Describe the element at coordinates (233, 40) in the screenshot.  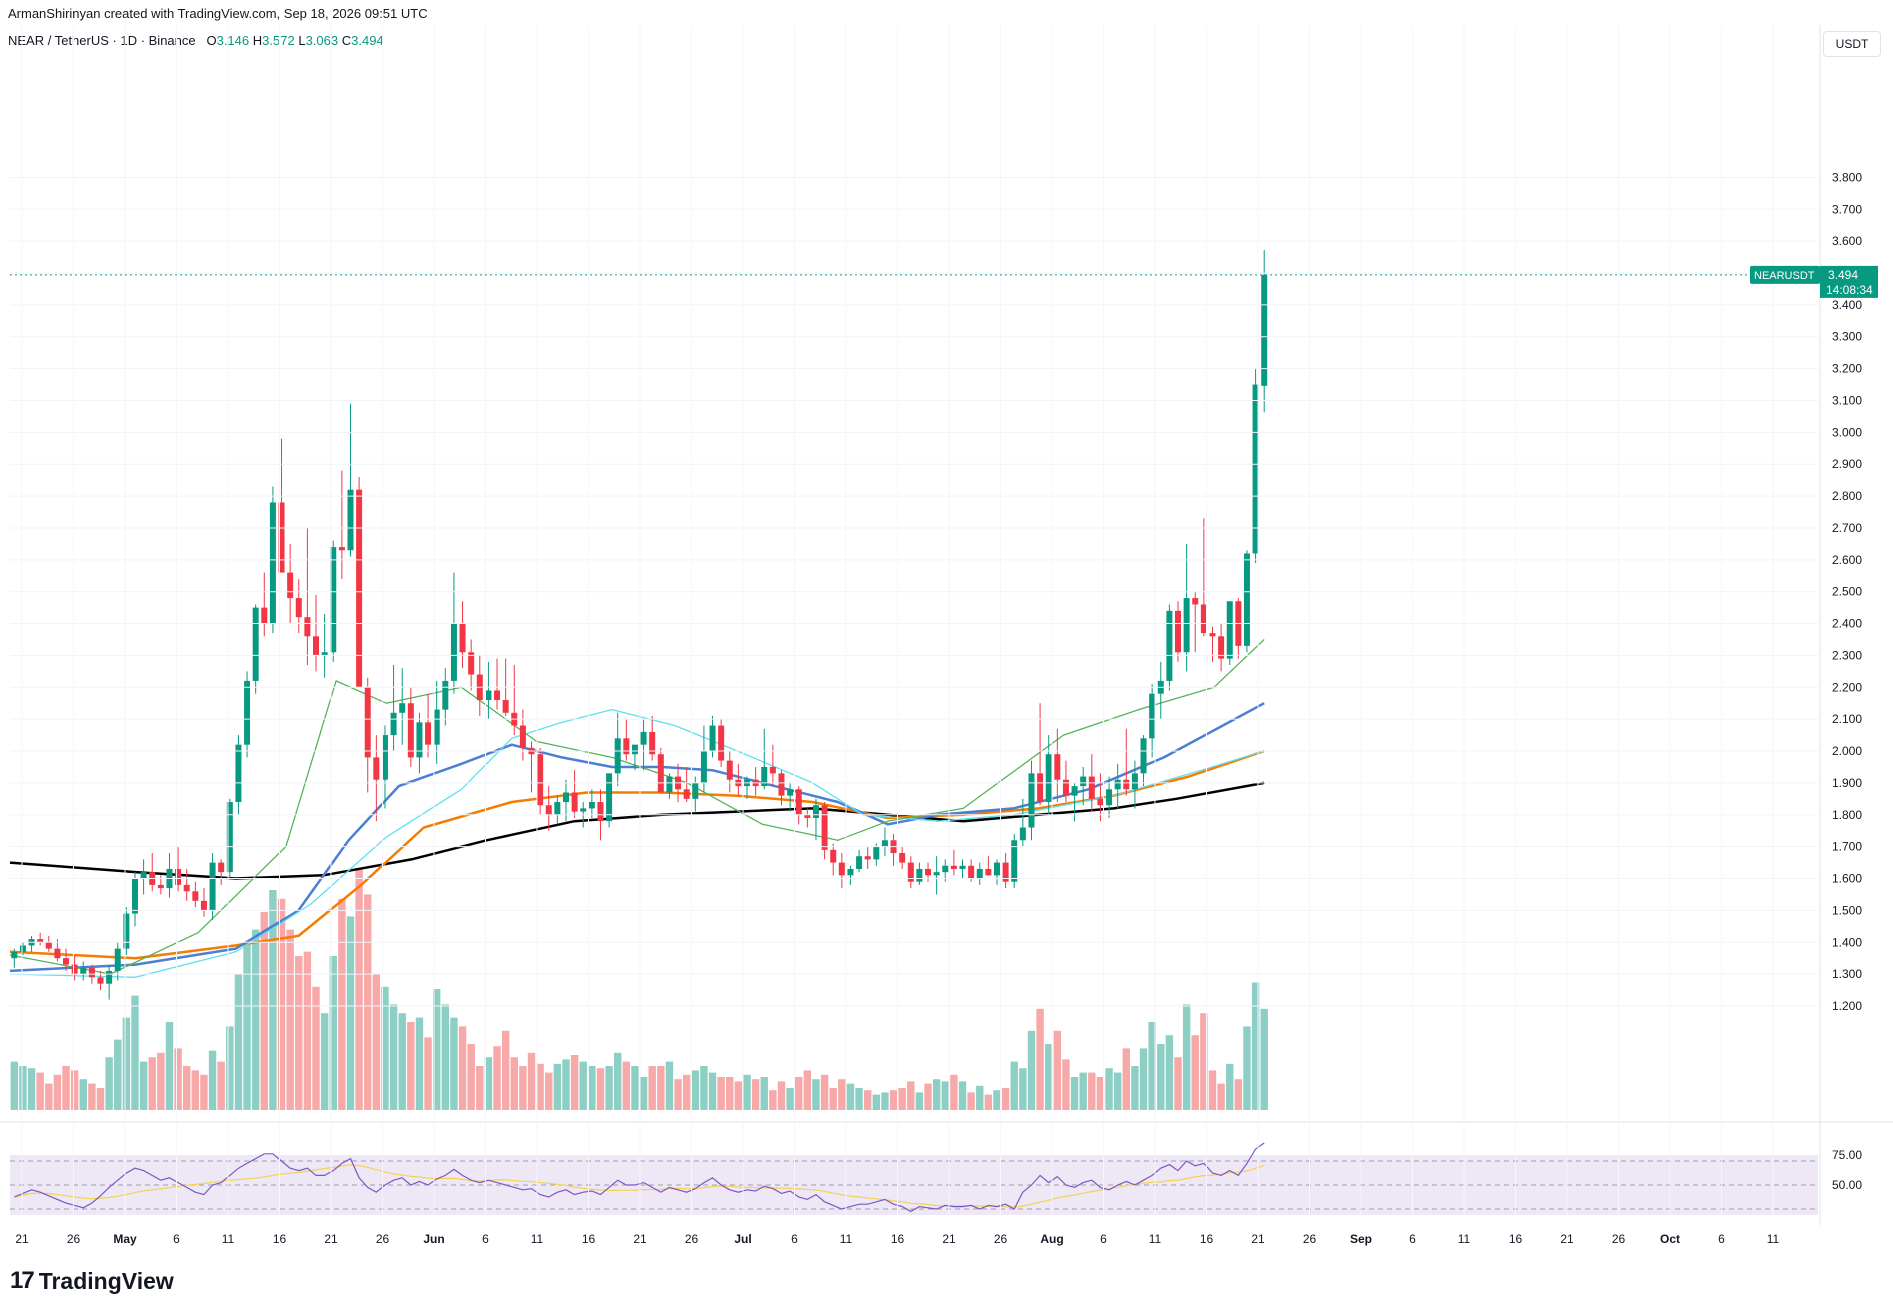
I see `ohlc-open-value: 3.146` at that location.